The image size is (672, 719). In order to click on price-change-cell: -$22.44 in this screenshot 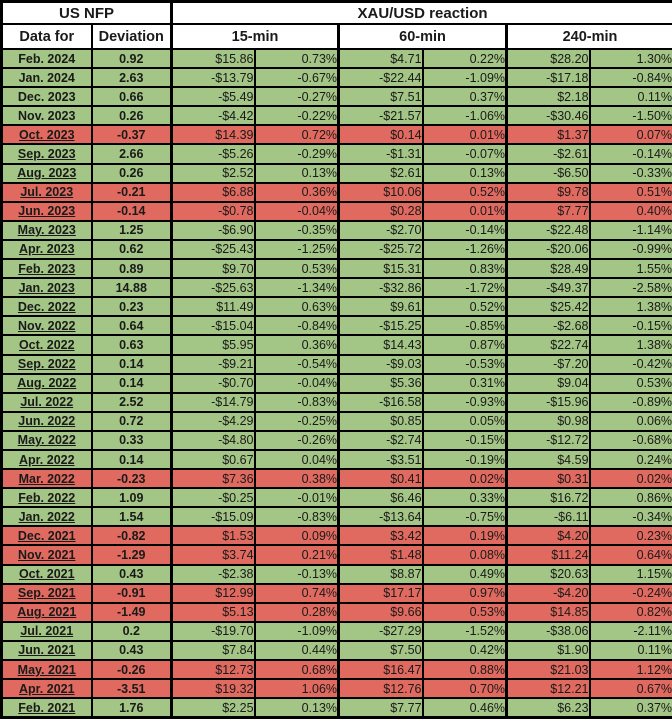, I will do `click(381, 77)`.